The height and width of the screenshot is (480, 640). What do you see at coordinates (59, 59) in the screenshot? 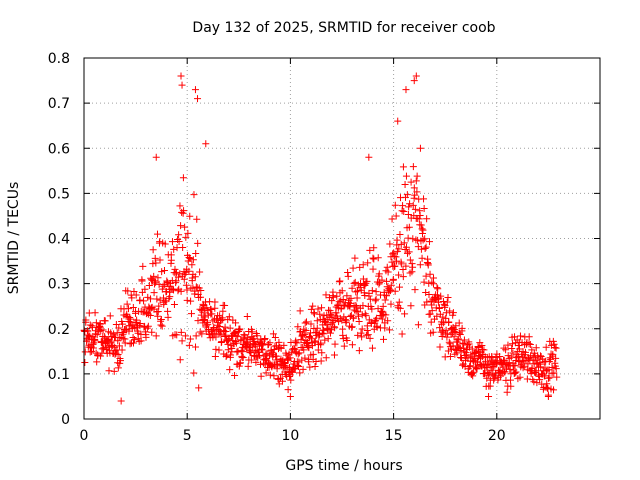
I see `y-tick-label: 0.8` at bounding box center [59, 59].